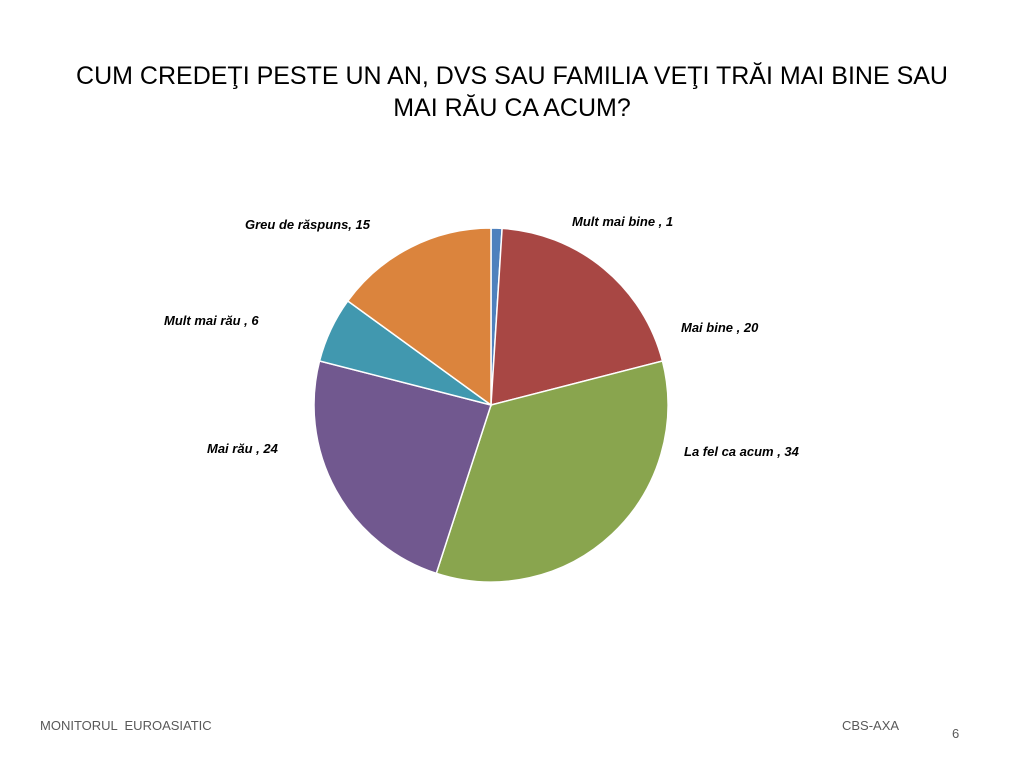 This screenshot has height=768, width=1024. What do you see at coordinates (211, 320) in the screenshot?
I see `slice-label-mult-mai-rau: Mult mai rău , 6` at bounding box center [211, 320].